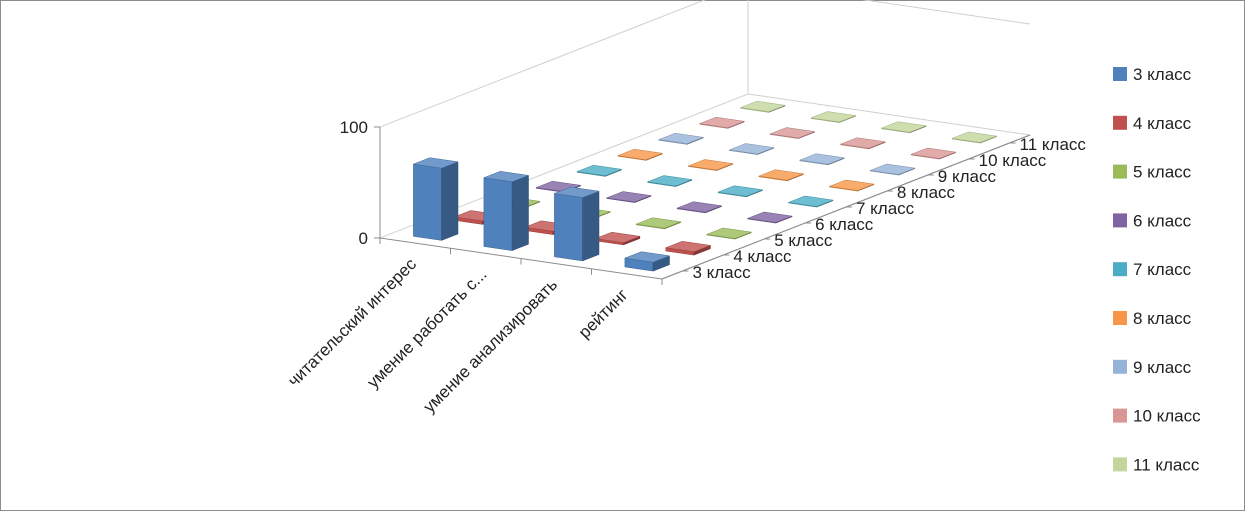  What do you see at coordinates (1167, 416) in the screenshot?
I see `legend-label: 10 класс` at bounding box center [1167, 416].